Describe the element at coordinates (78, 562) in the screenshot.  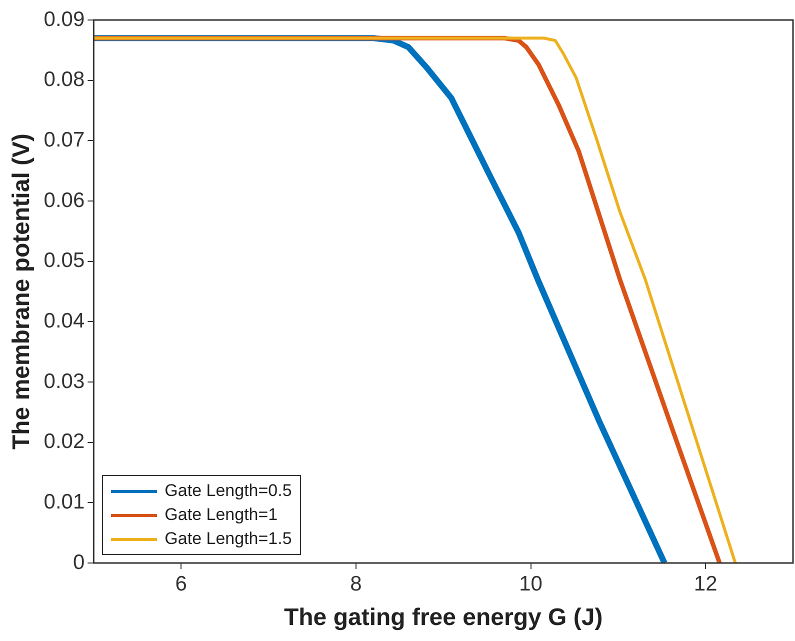
I see `y-tick-label: 0` at that location.